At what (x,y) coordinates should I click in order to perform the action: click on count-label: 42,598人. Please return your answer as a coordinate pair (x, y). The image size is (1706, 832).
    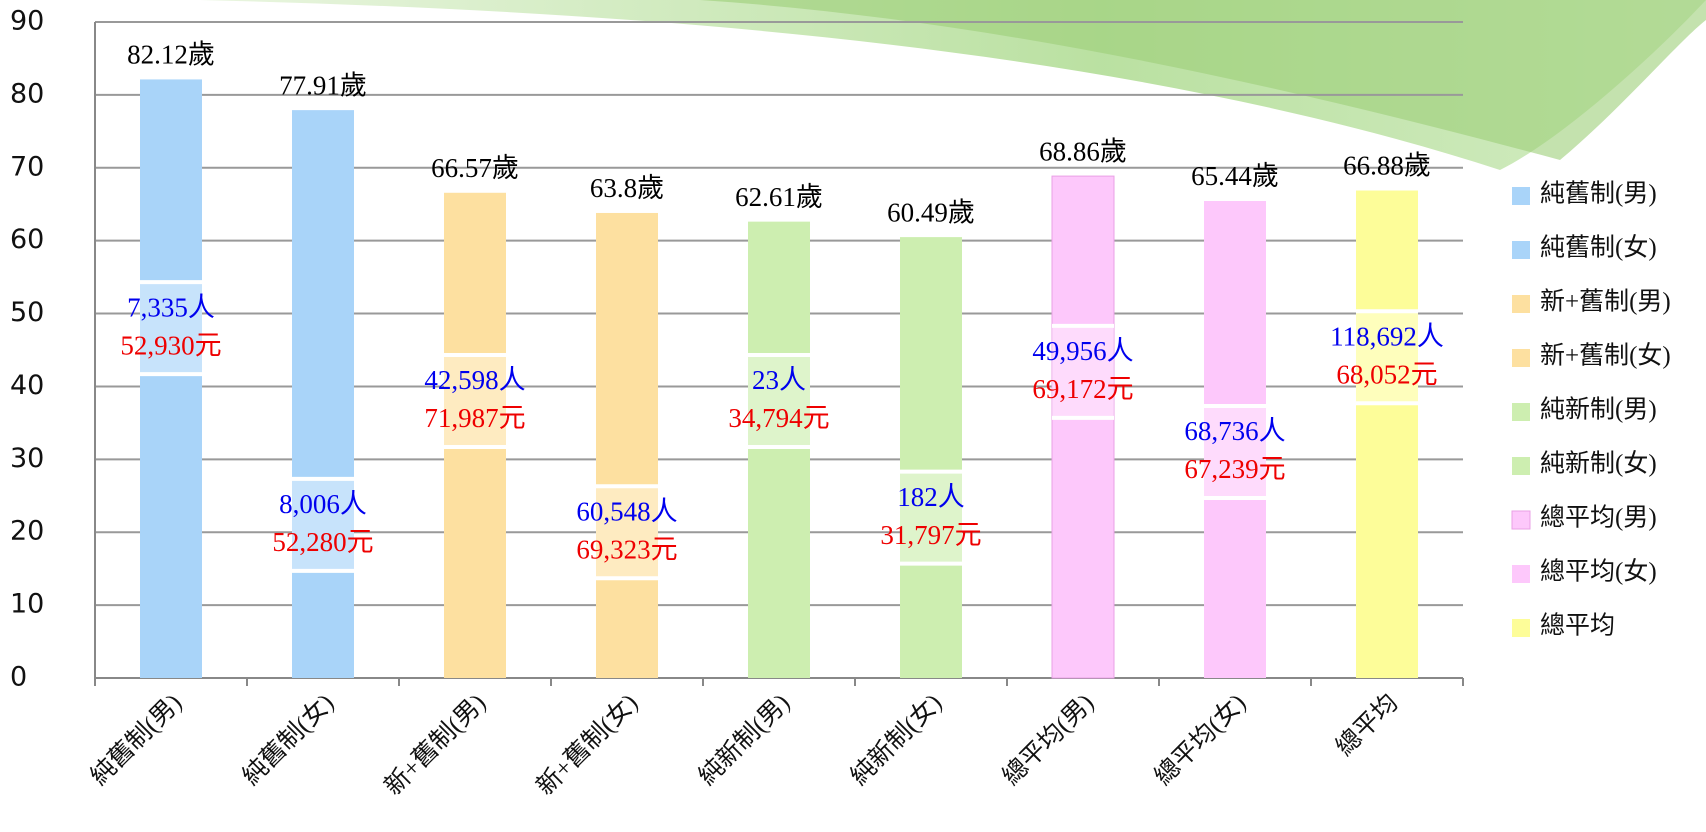
    Looking at the image, I should click on (474, 380).